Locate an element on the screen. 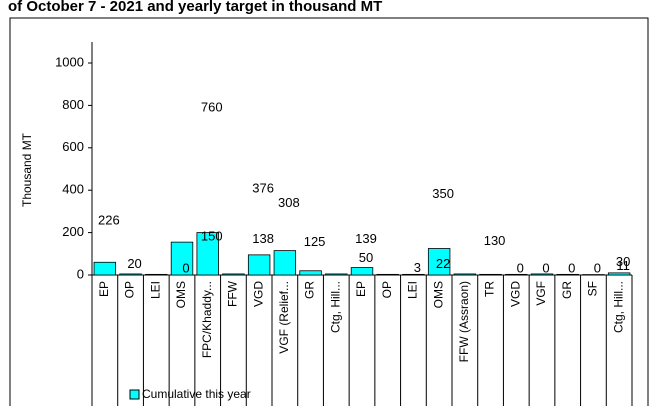 Image resolution: width=649 pixels, height=406 pixels. x-tick-label: VGF is located at coordinates (541, 293).